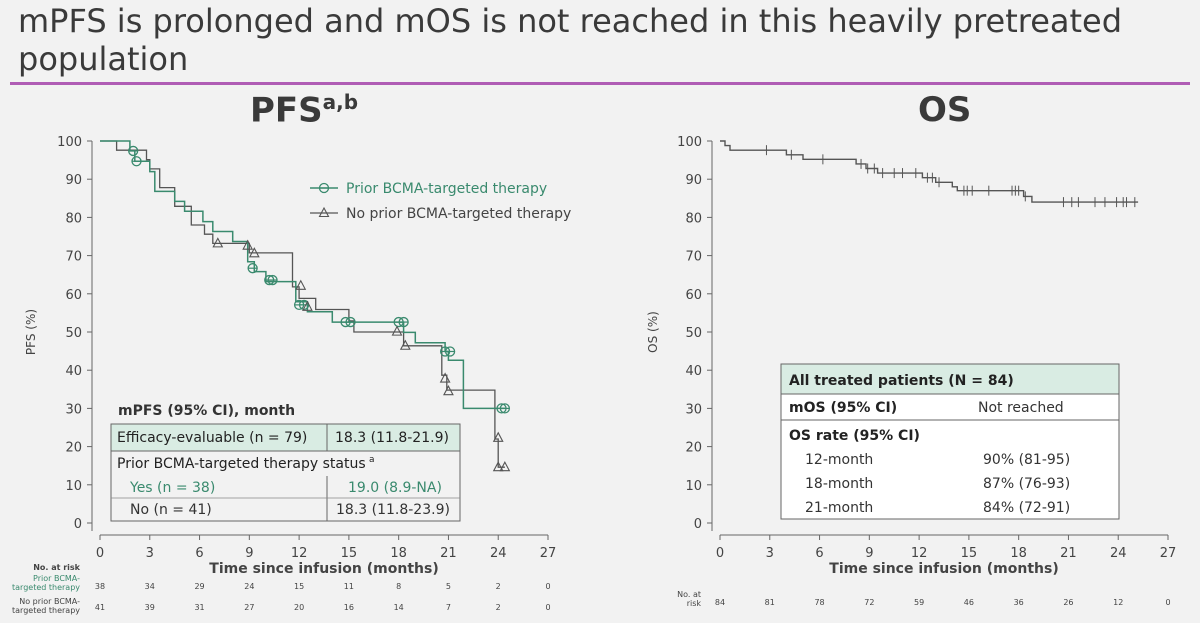  Describe the element at coordinates (171, 510) in the screenshot. I see `mpfs-no-label: No (n = 41)` at that location.